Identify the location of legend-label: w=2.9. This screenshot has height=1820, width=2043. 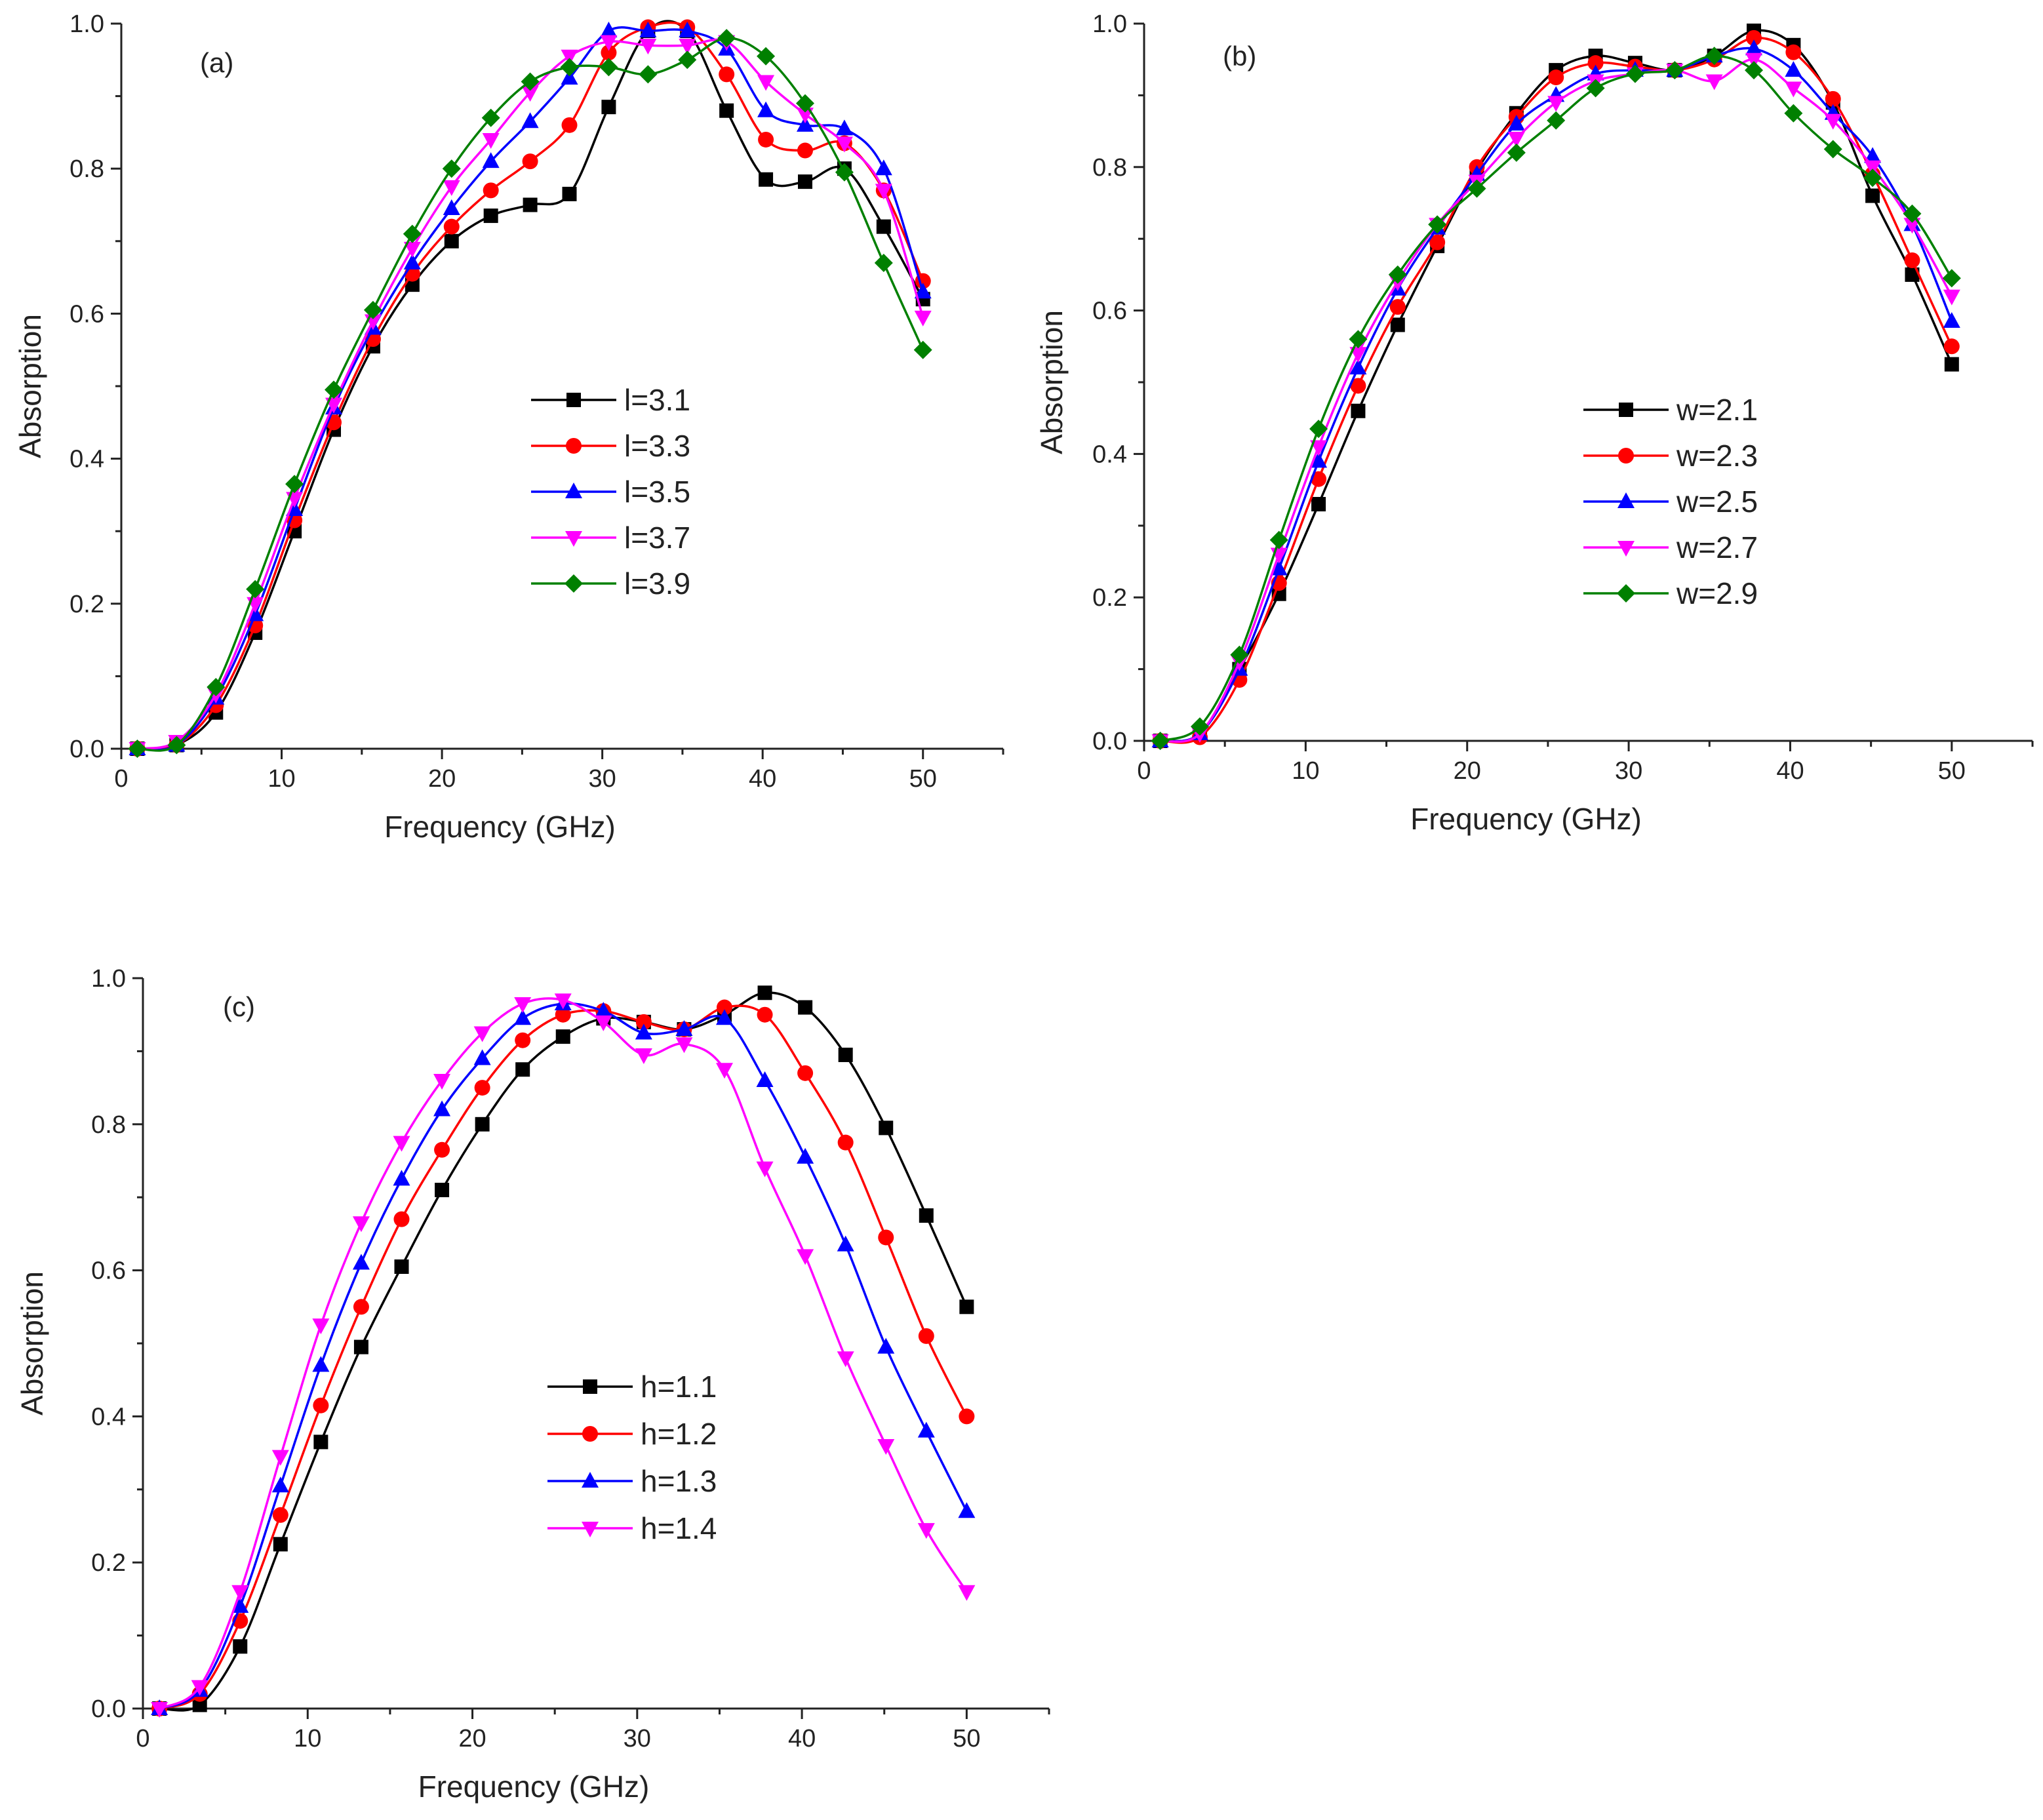
(1717, 593).